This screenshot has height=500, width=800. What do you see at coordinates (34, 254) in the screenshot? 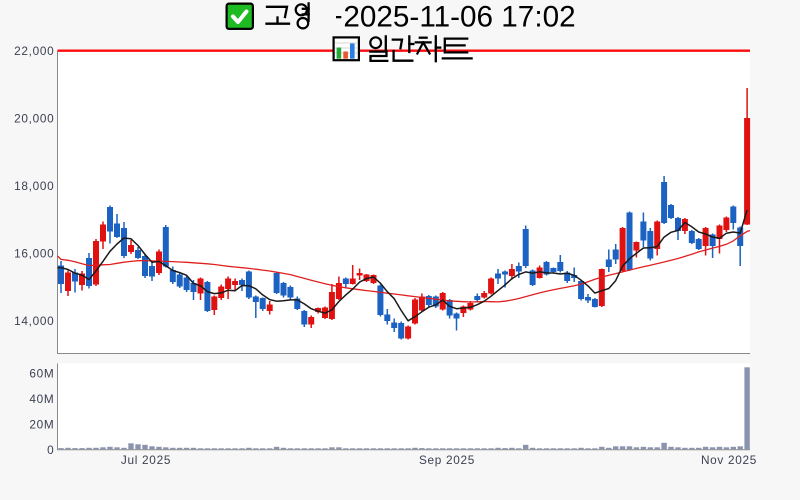
I see `svg-text: 16,000` at bounding box center [34, 254].